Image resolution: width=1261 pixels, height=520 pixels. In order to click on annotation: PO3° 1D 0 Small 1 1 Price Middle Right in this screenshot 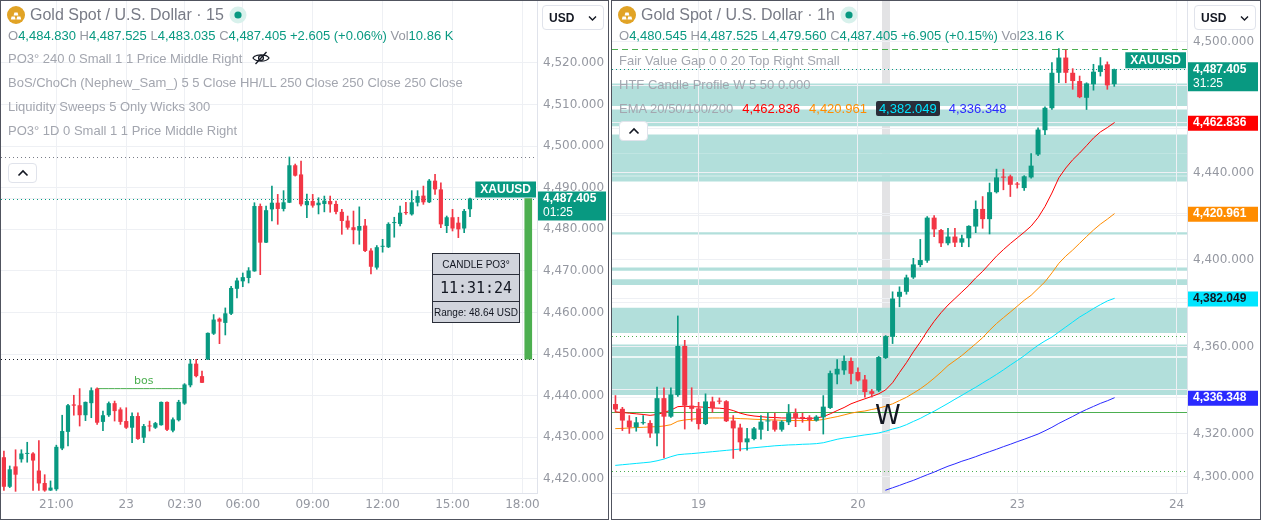, I will do `click(123, 130)`.